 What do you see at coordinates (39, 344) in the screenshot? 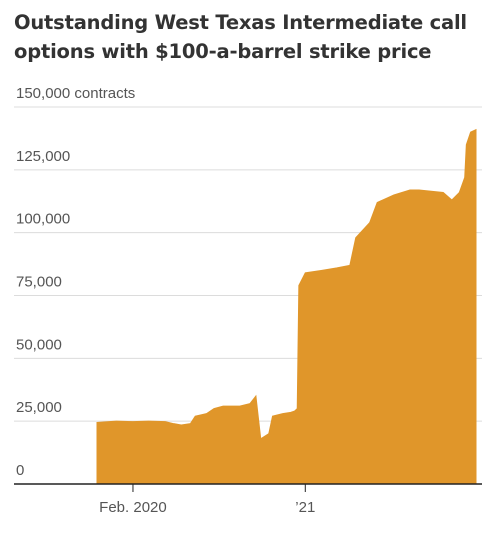
I see `y-tick-label: 50,000` at bounding box center [39, 344].